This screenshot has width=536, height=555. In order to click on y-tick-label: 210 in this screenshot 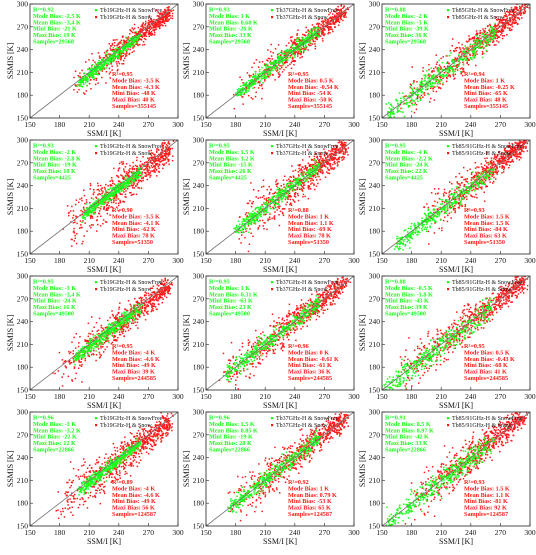, I will do `click(199, 72)`.